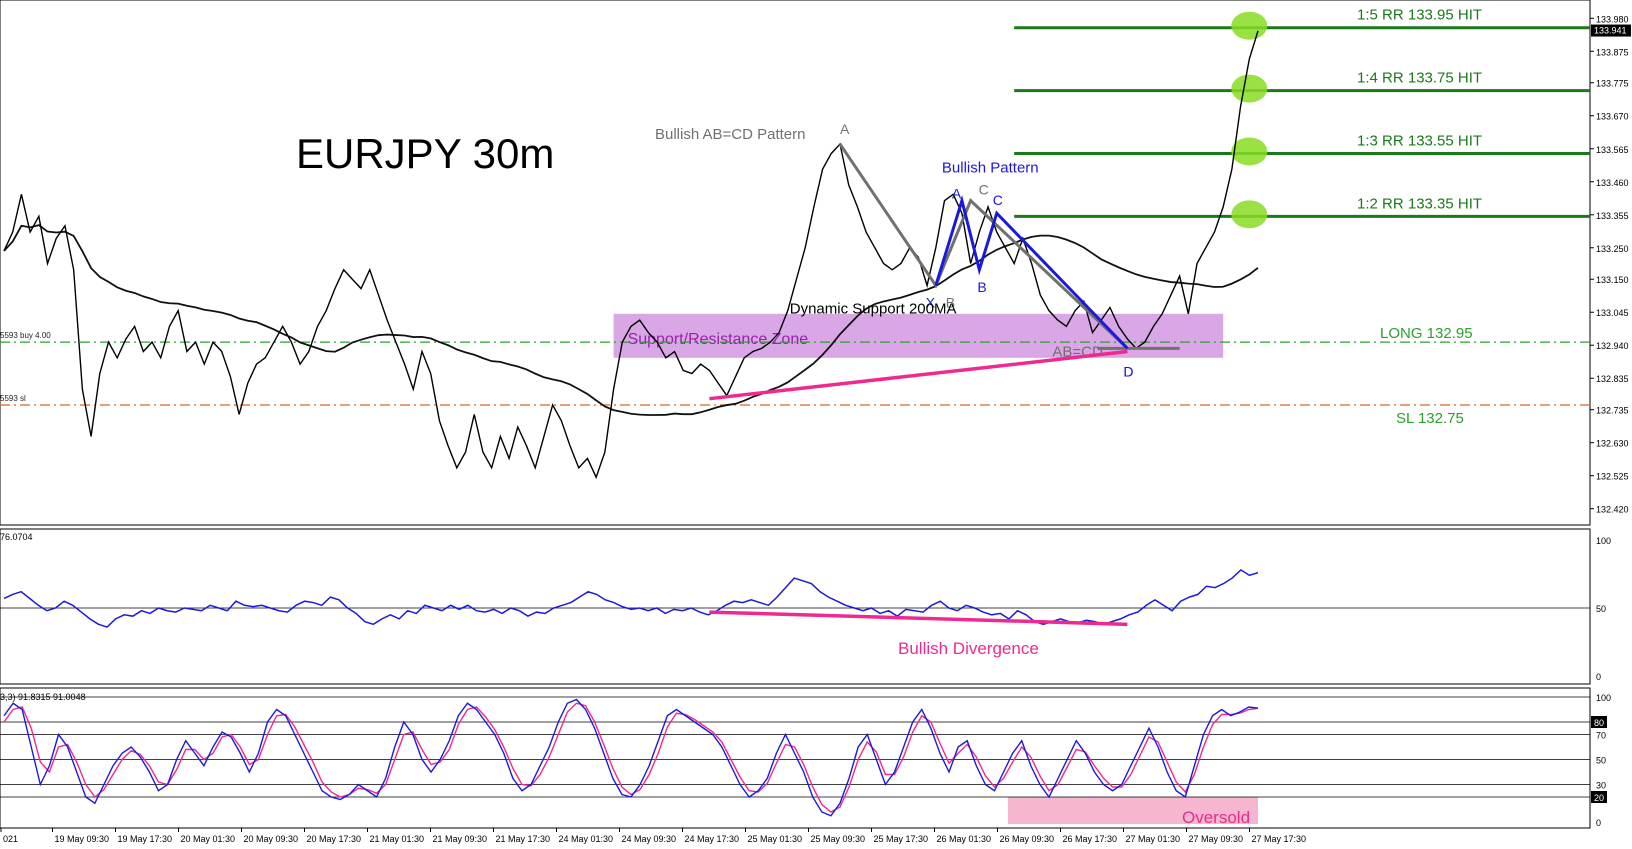  What do you see at coordinates (1153, 839) in the screenshot?
I see `time-tick-label: 27 May 01:30` at bounding box center [1153, 839].